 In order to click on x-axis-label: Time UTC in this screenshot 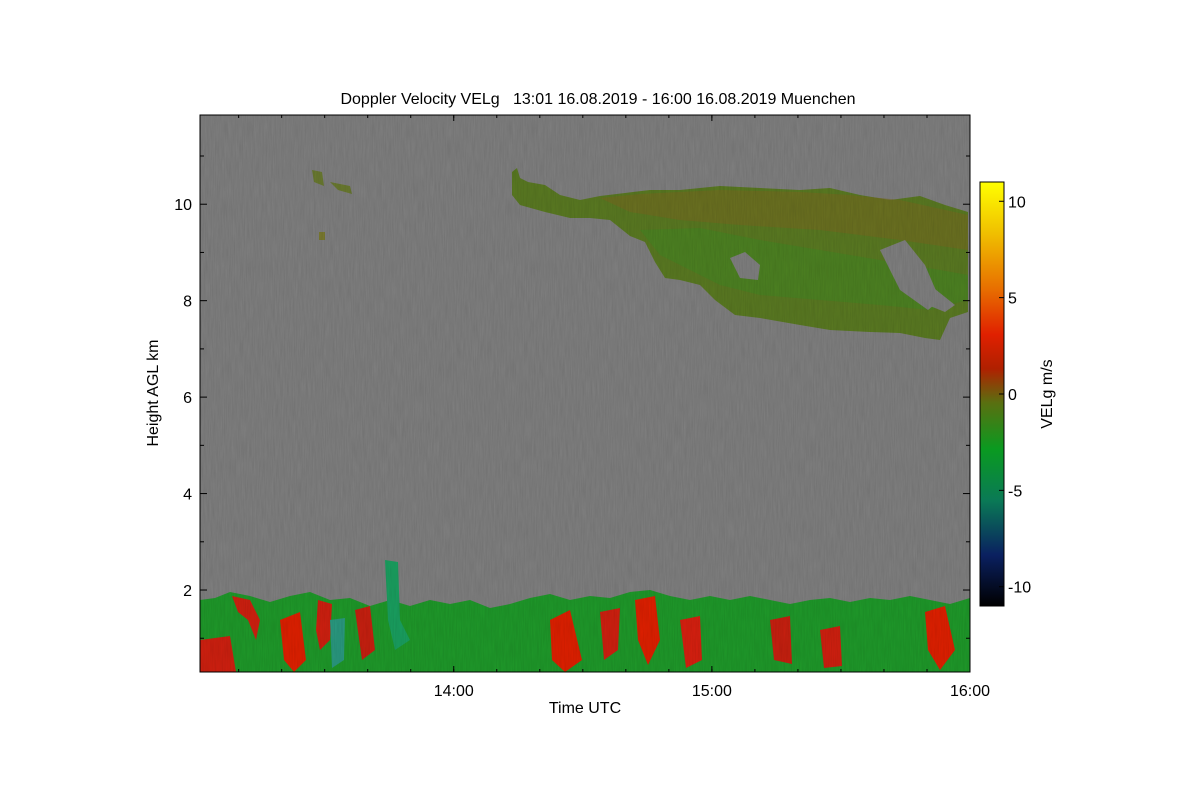, I will do `click(585, 708)`.